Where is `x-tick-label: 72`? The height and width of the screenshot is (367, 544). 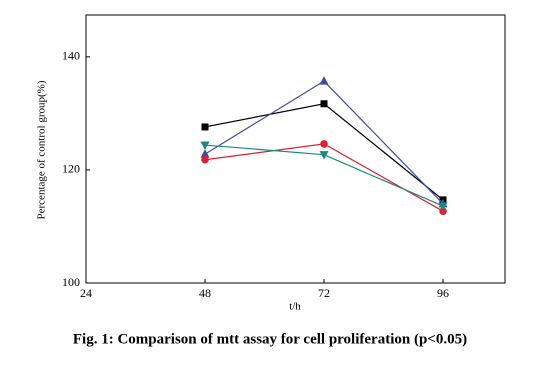 x-tick-label: 72 is located at coordinates (324, 293).